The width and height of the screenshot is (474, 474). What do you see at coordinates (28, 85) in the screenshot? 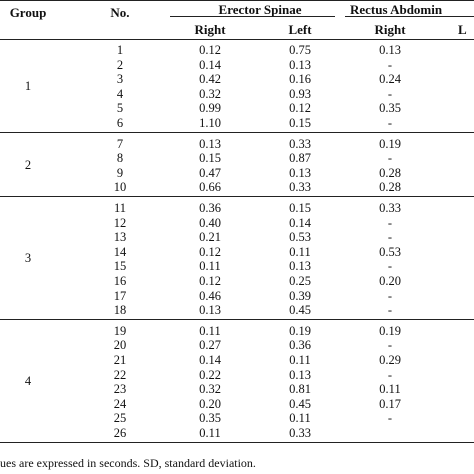
I see `group-label: 1` at bounding box center [28, 85].